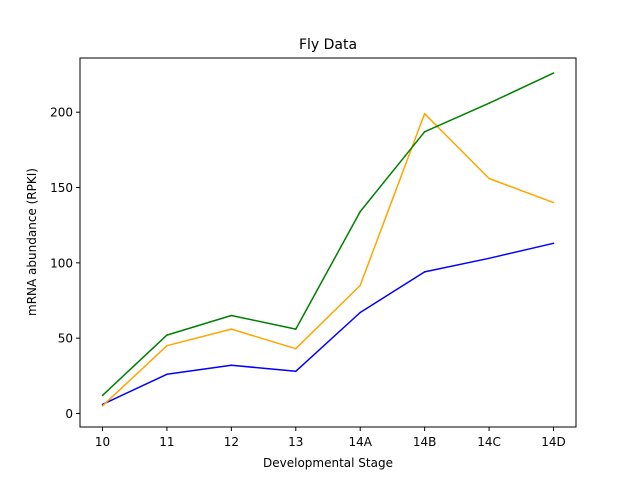 This screenshot has width=640, height=480. What do you see at coordinates (360, 442) in the screenshot?
I see `x-tick-label: 14A` at bounding box center [360, 442].